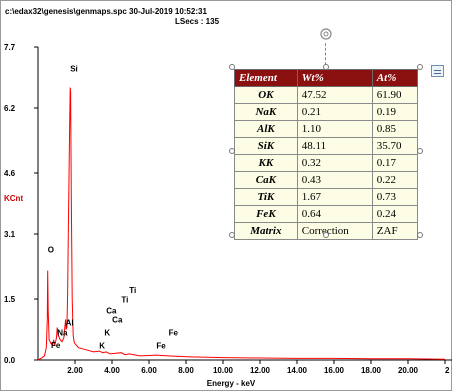 The height and width of the screenshot is (391, 452). I want to click on resize-handle-bottom-right, so click(420, 235).